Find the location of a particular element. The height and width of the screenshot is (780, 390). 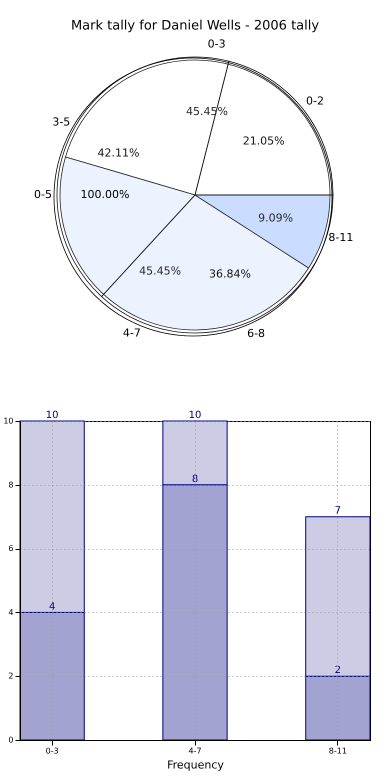

chart-title: Mark tally for Daniel Wells - 2006 tally is located at coordinates (195, 26).